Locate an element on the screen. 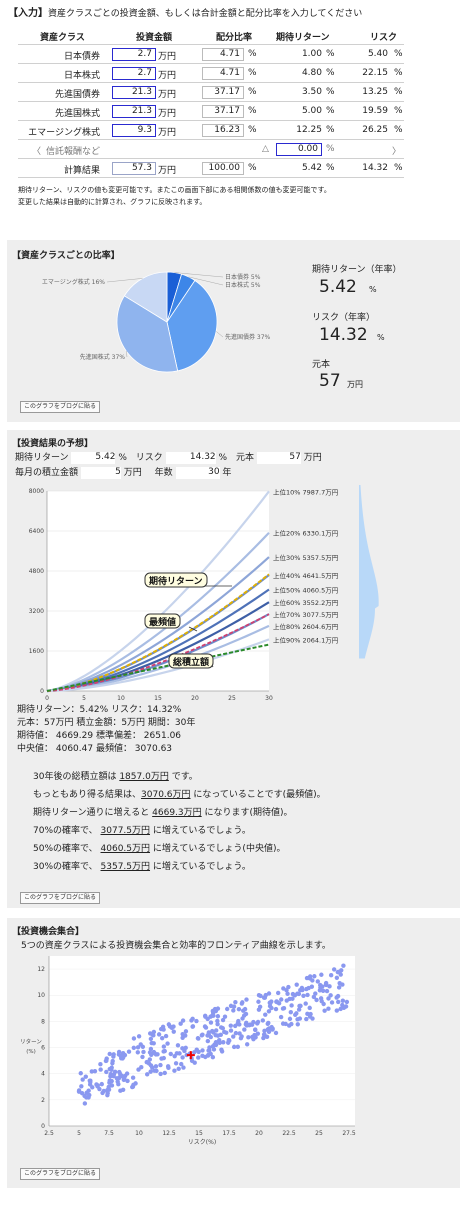 Image resolution: width=468 pixels, height=1208 pixels. return-value: 1.00 is located at coordinates (311, 54).